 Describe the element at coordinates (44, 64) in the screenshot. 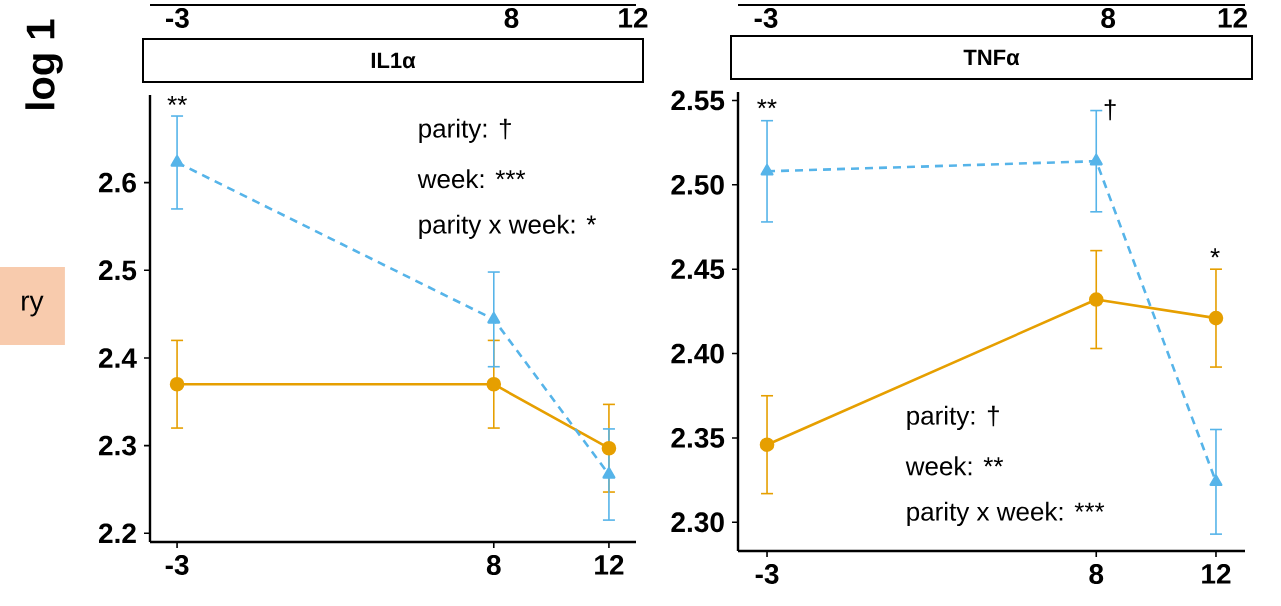

I see `y-axis-title: log 1` at that location.